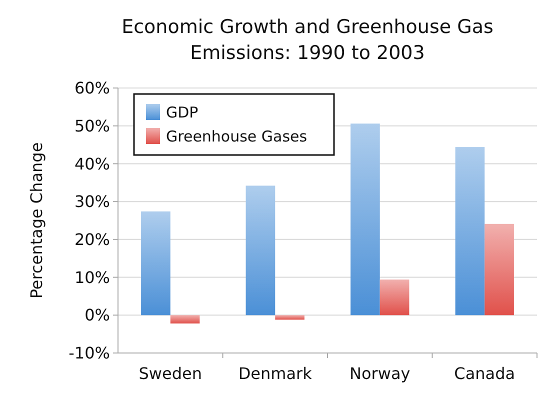  Describe the element at coordinates (92, 88) in the screenshot. I see `y-tick-label: 60%` at that location.